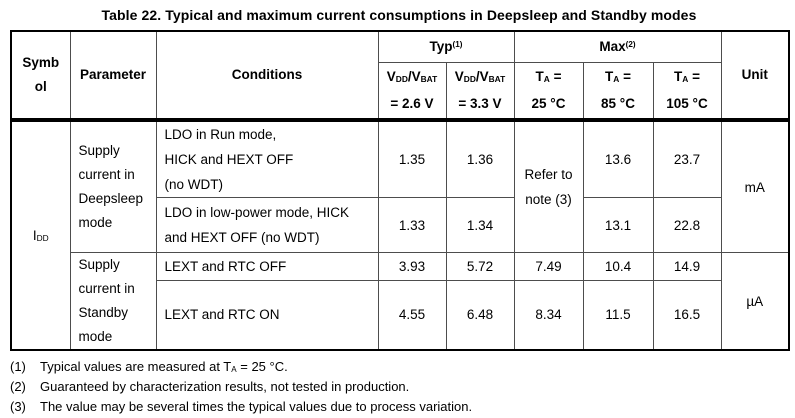 The height and width of the screenshot is (418, 795). Describe the element at coordinates (480, 315) in the screenshot. I see `typ-3v3-value: 6.48` at that location.